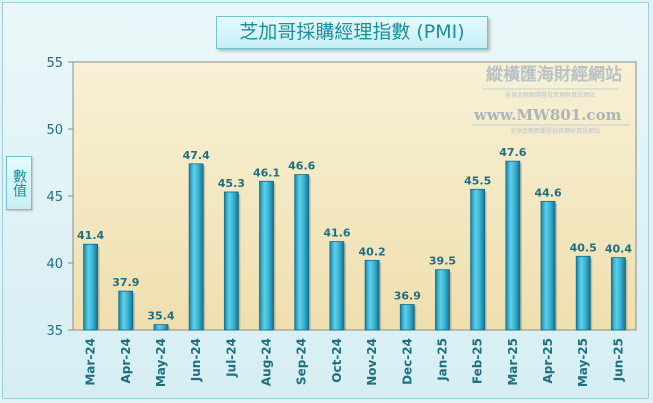 This screenshot has height=403, width=653. I want to click on x-tick-label: Nov-24, so click(372, 362).